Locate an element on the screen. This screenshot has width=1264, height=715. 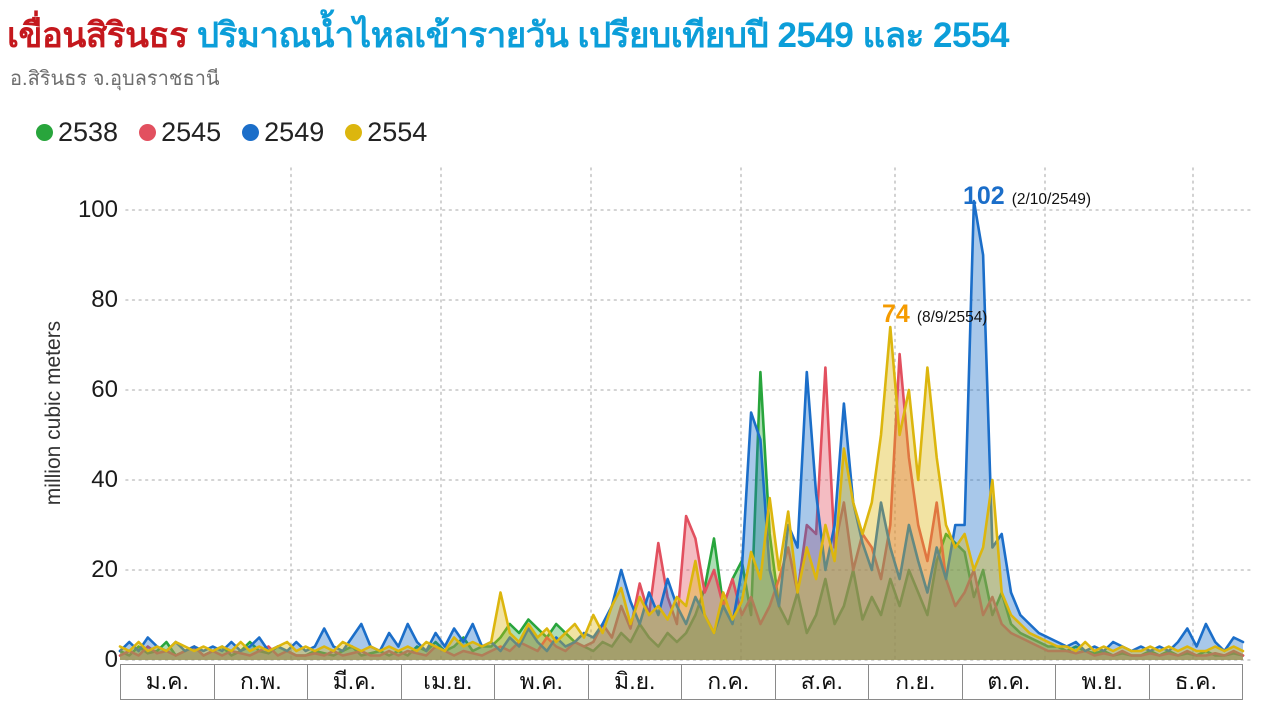
y-tick-label-60: 60 is located at coordinates (104, 389).